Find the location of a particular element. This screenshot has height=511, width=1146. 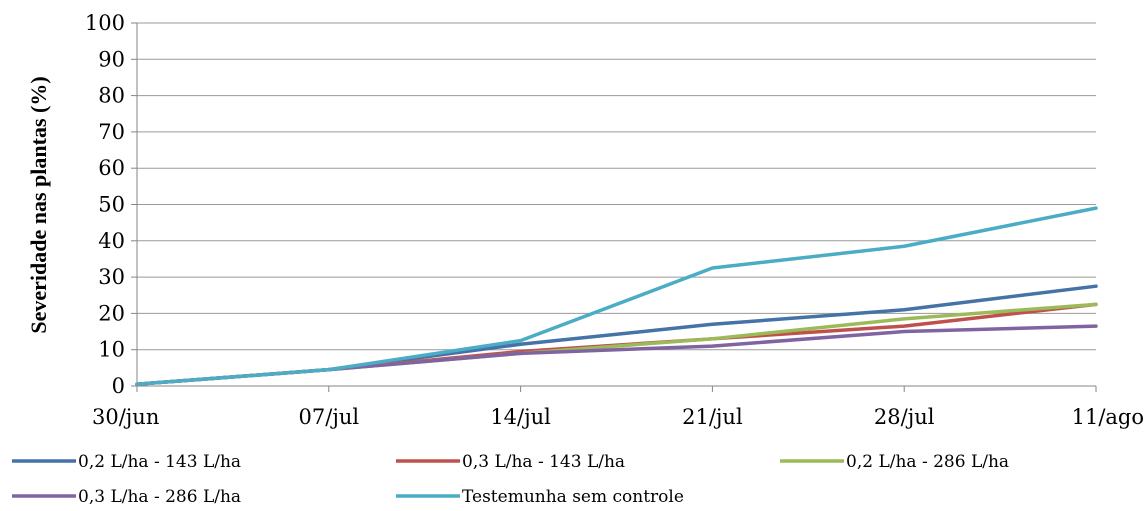

y-tick-label: 60 is located at coordinates (111, 168).